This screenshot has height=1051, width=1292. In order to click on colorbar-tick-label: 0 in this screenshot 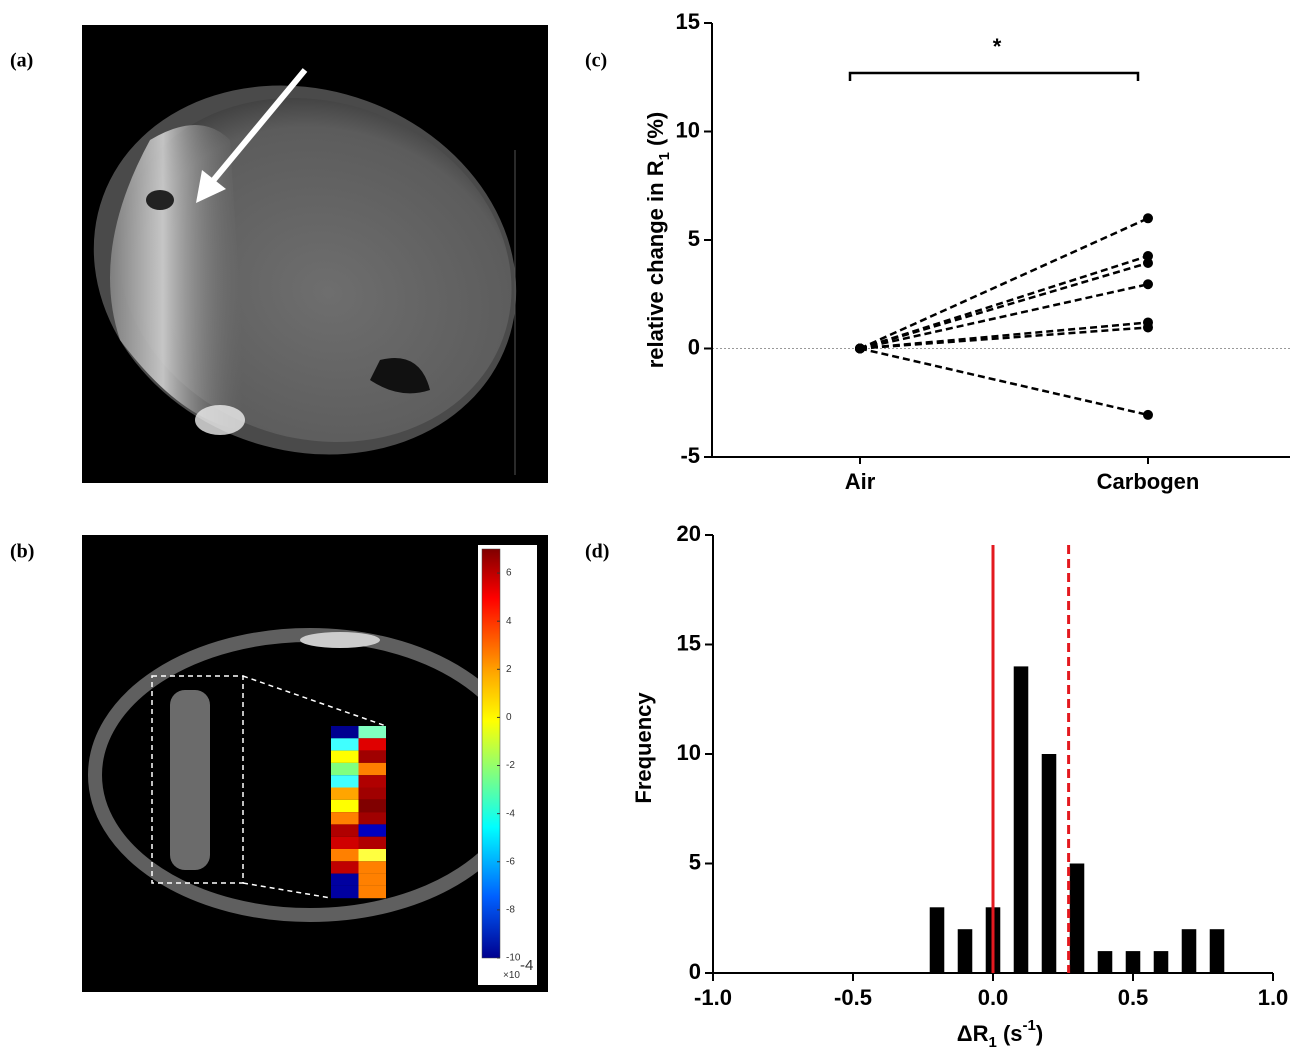, I will do `click(509, 717)`.